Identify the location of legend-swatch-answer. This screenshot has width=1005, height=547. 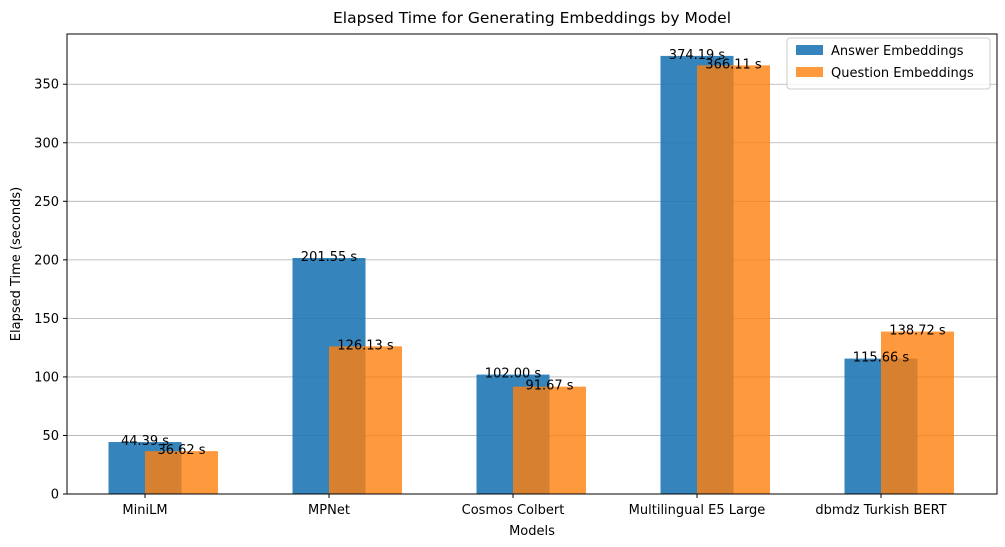
(809, 50).